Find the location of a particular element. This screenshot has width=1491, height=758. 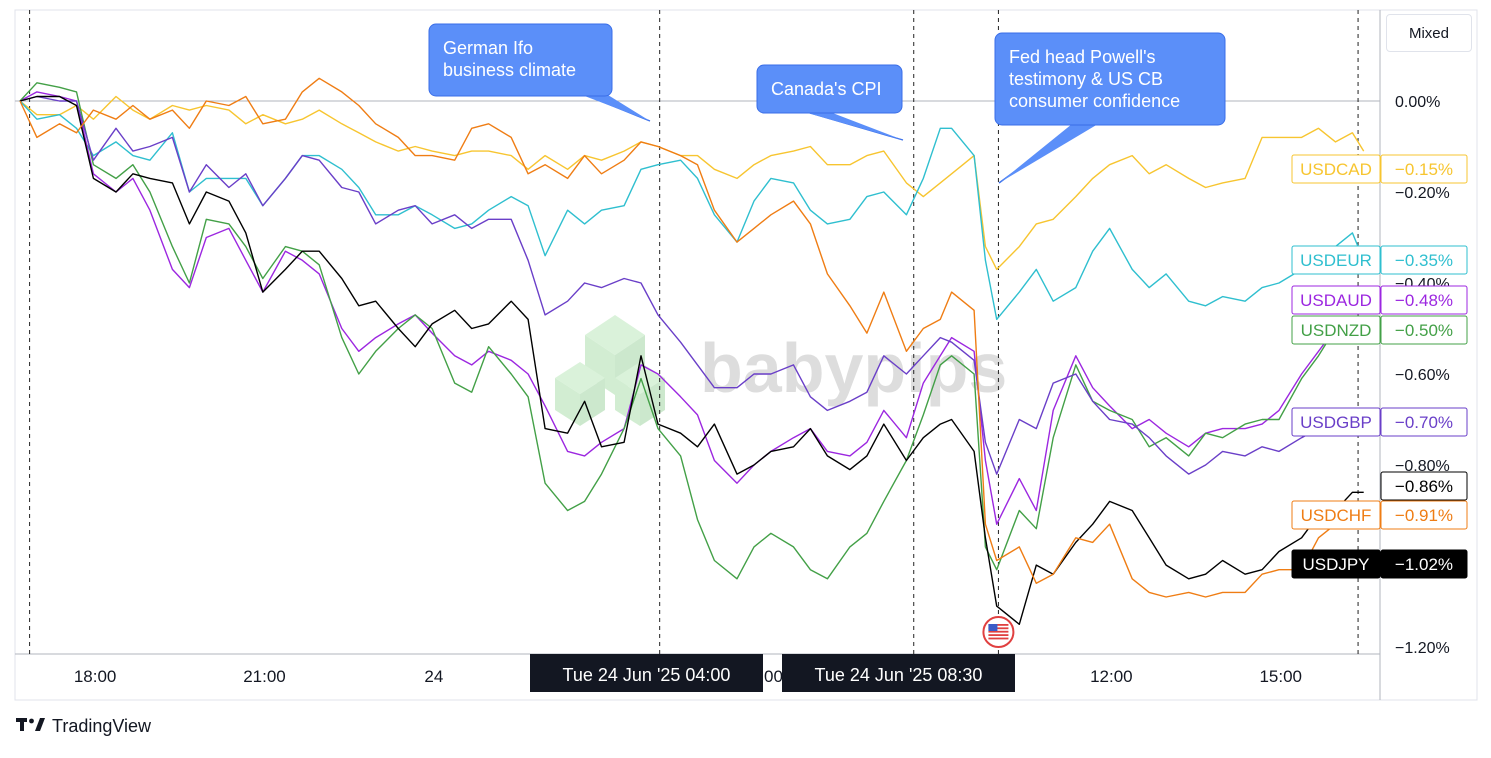

tradingview-logo-icon is located at coordinates (31, 726).